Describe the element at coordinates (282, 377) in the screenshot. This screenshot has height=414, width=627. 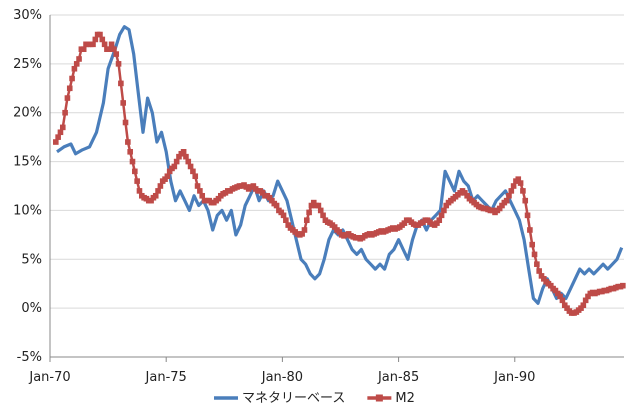
I see `x-tick-label: Jan-80` at that location.